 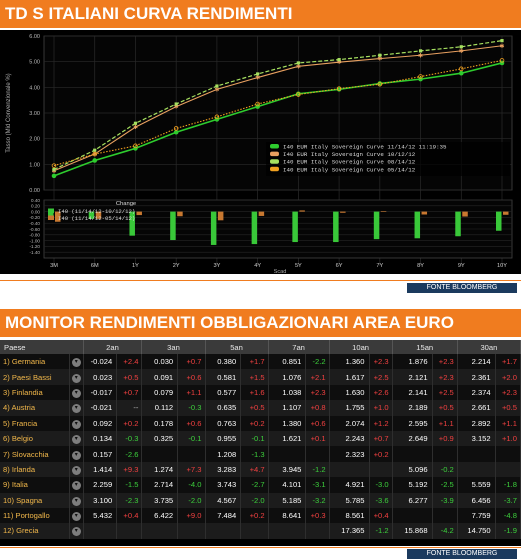 I want to click on yield-change: +7.3, so click(x=191, y=469).